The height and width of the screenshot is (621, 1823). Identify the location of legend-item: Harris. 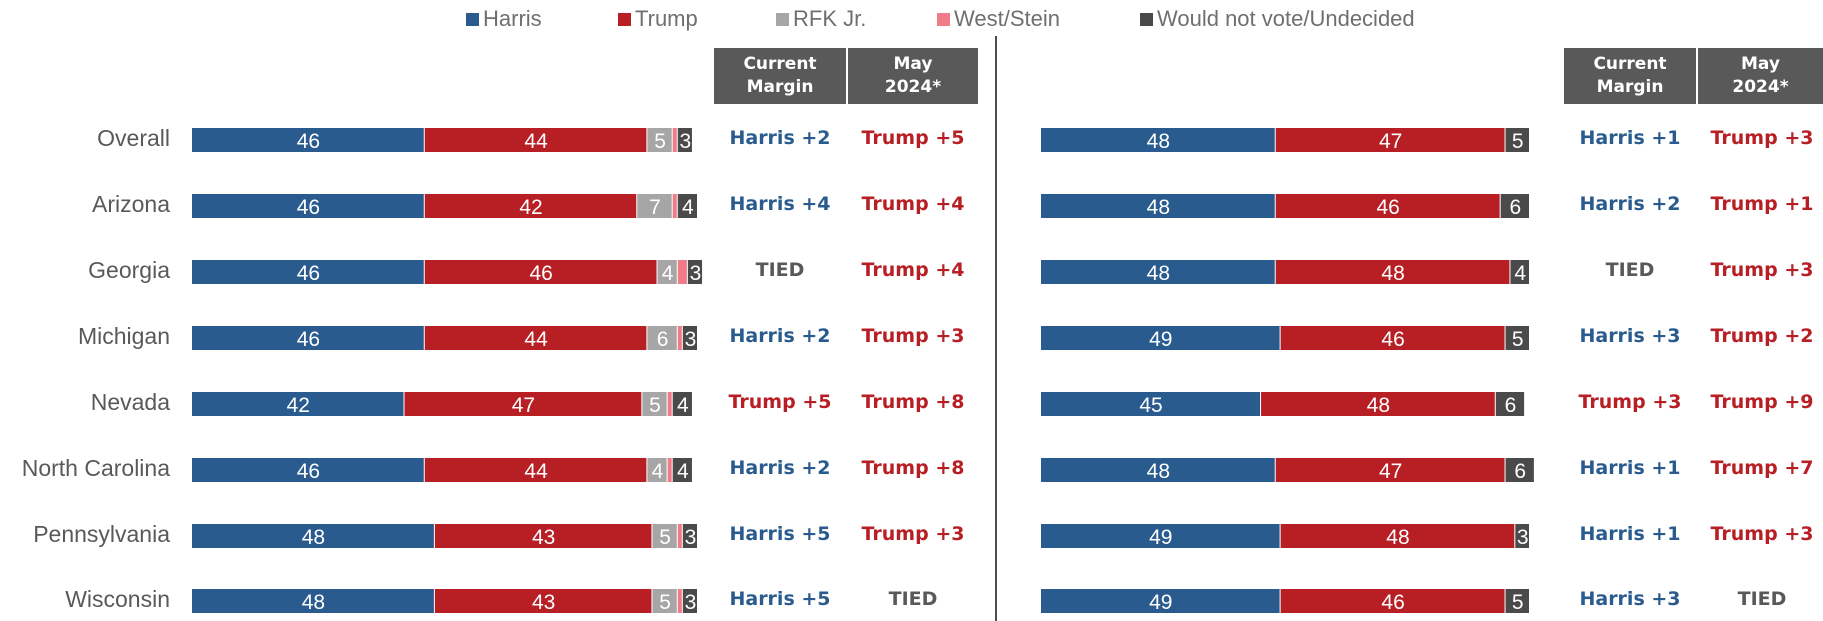
(504, 19).